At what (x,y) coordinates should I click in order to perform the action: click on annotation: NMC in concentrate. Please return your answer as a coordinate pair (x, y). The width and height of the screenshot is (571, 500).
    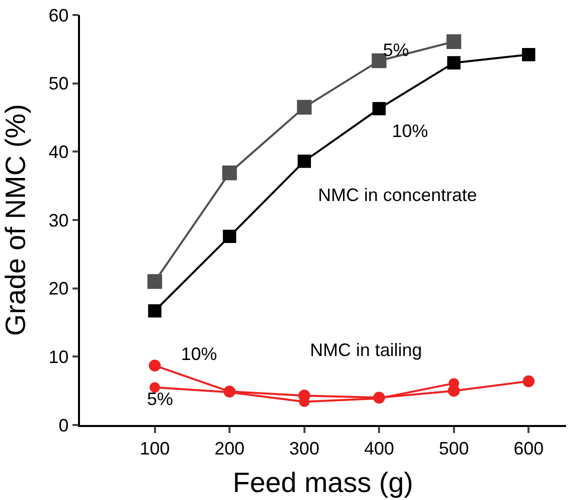
    Looking at the image, I should click on (398, 195).